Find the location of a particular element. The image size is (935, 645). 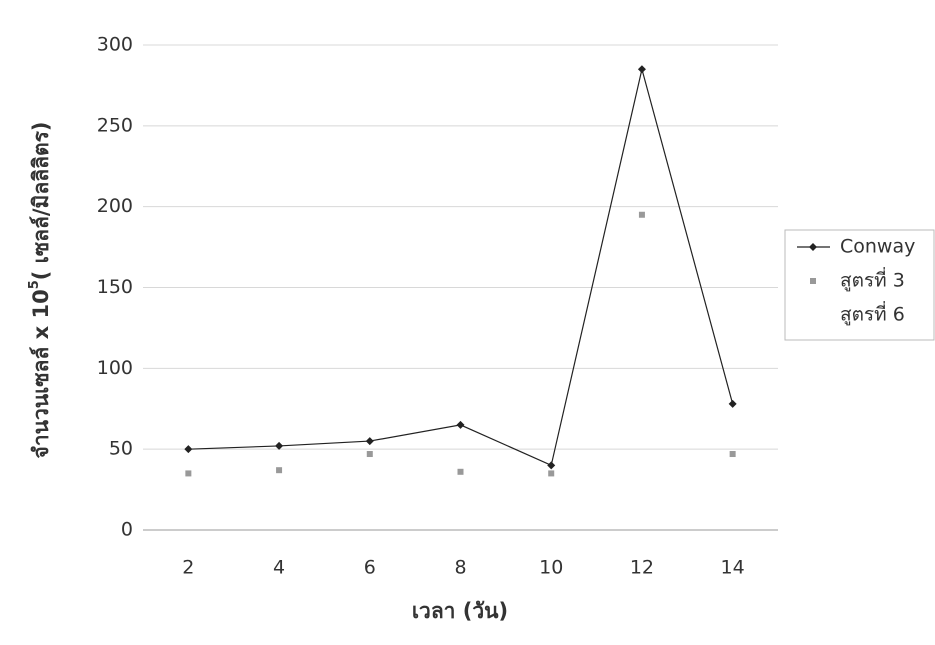

y-label-part: ( เซลล์/มิลลิลิตร) is located at coordinates (41, 201).